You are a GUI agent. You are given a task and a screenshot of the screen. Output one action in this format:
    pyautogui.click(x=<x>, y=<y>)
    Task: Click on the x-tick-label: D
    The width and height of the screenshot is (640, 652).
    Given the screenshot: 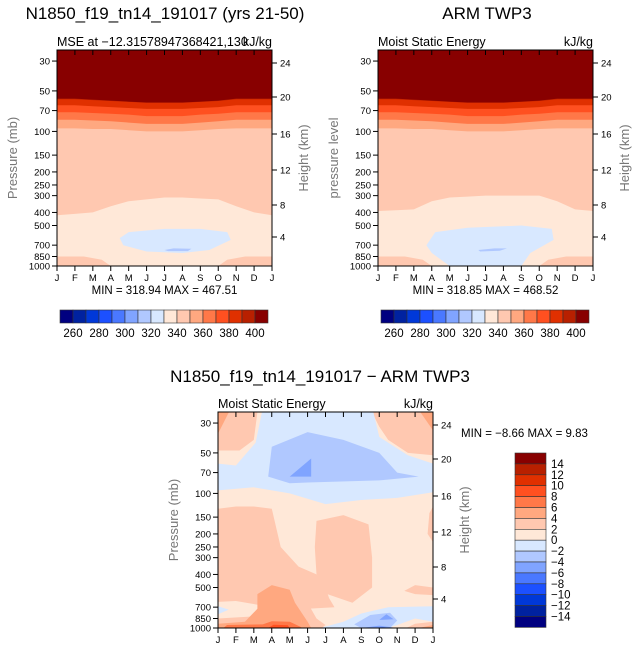 What is the action you would take?
    pyautogui.click(x=415, y=640)
    